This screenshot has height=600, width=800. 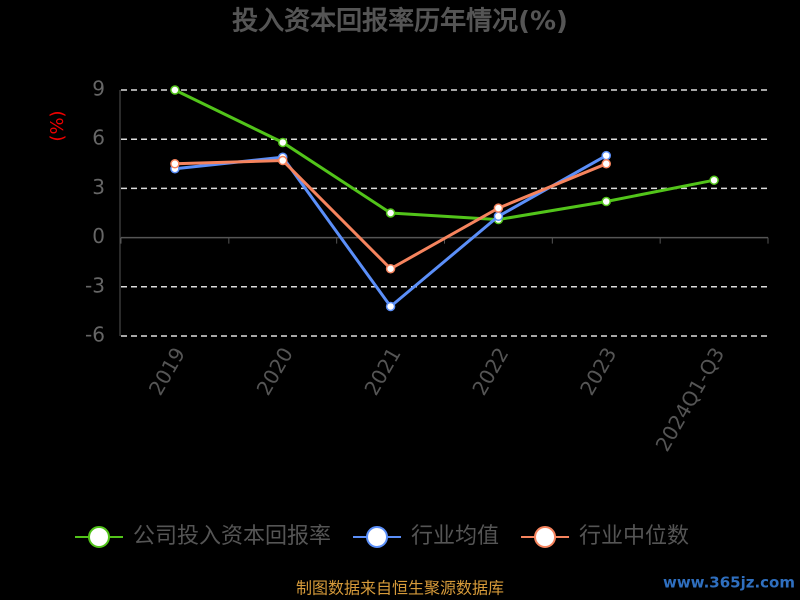 I want to click on source-note: 制图数据来自恒生聚源数据库, so click(x=400, y=588).